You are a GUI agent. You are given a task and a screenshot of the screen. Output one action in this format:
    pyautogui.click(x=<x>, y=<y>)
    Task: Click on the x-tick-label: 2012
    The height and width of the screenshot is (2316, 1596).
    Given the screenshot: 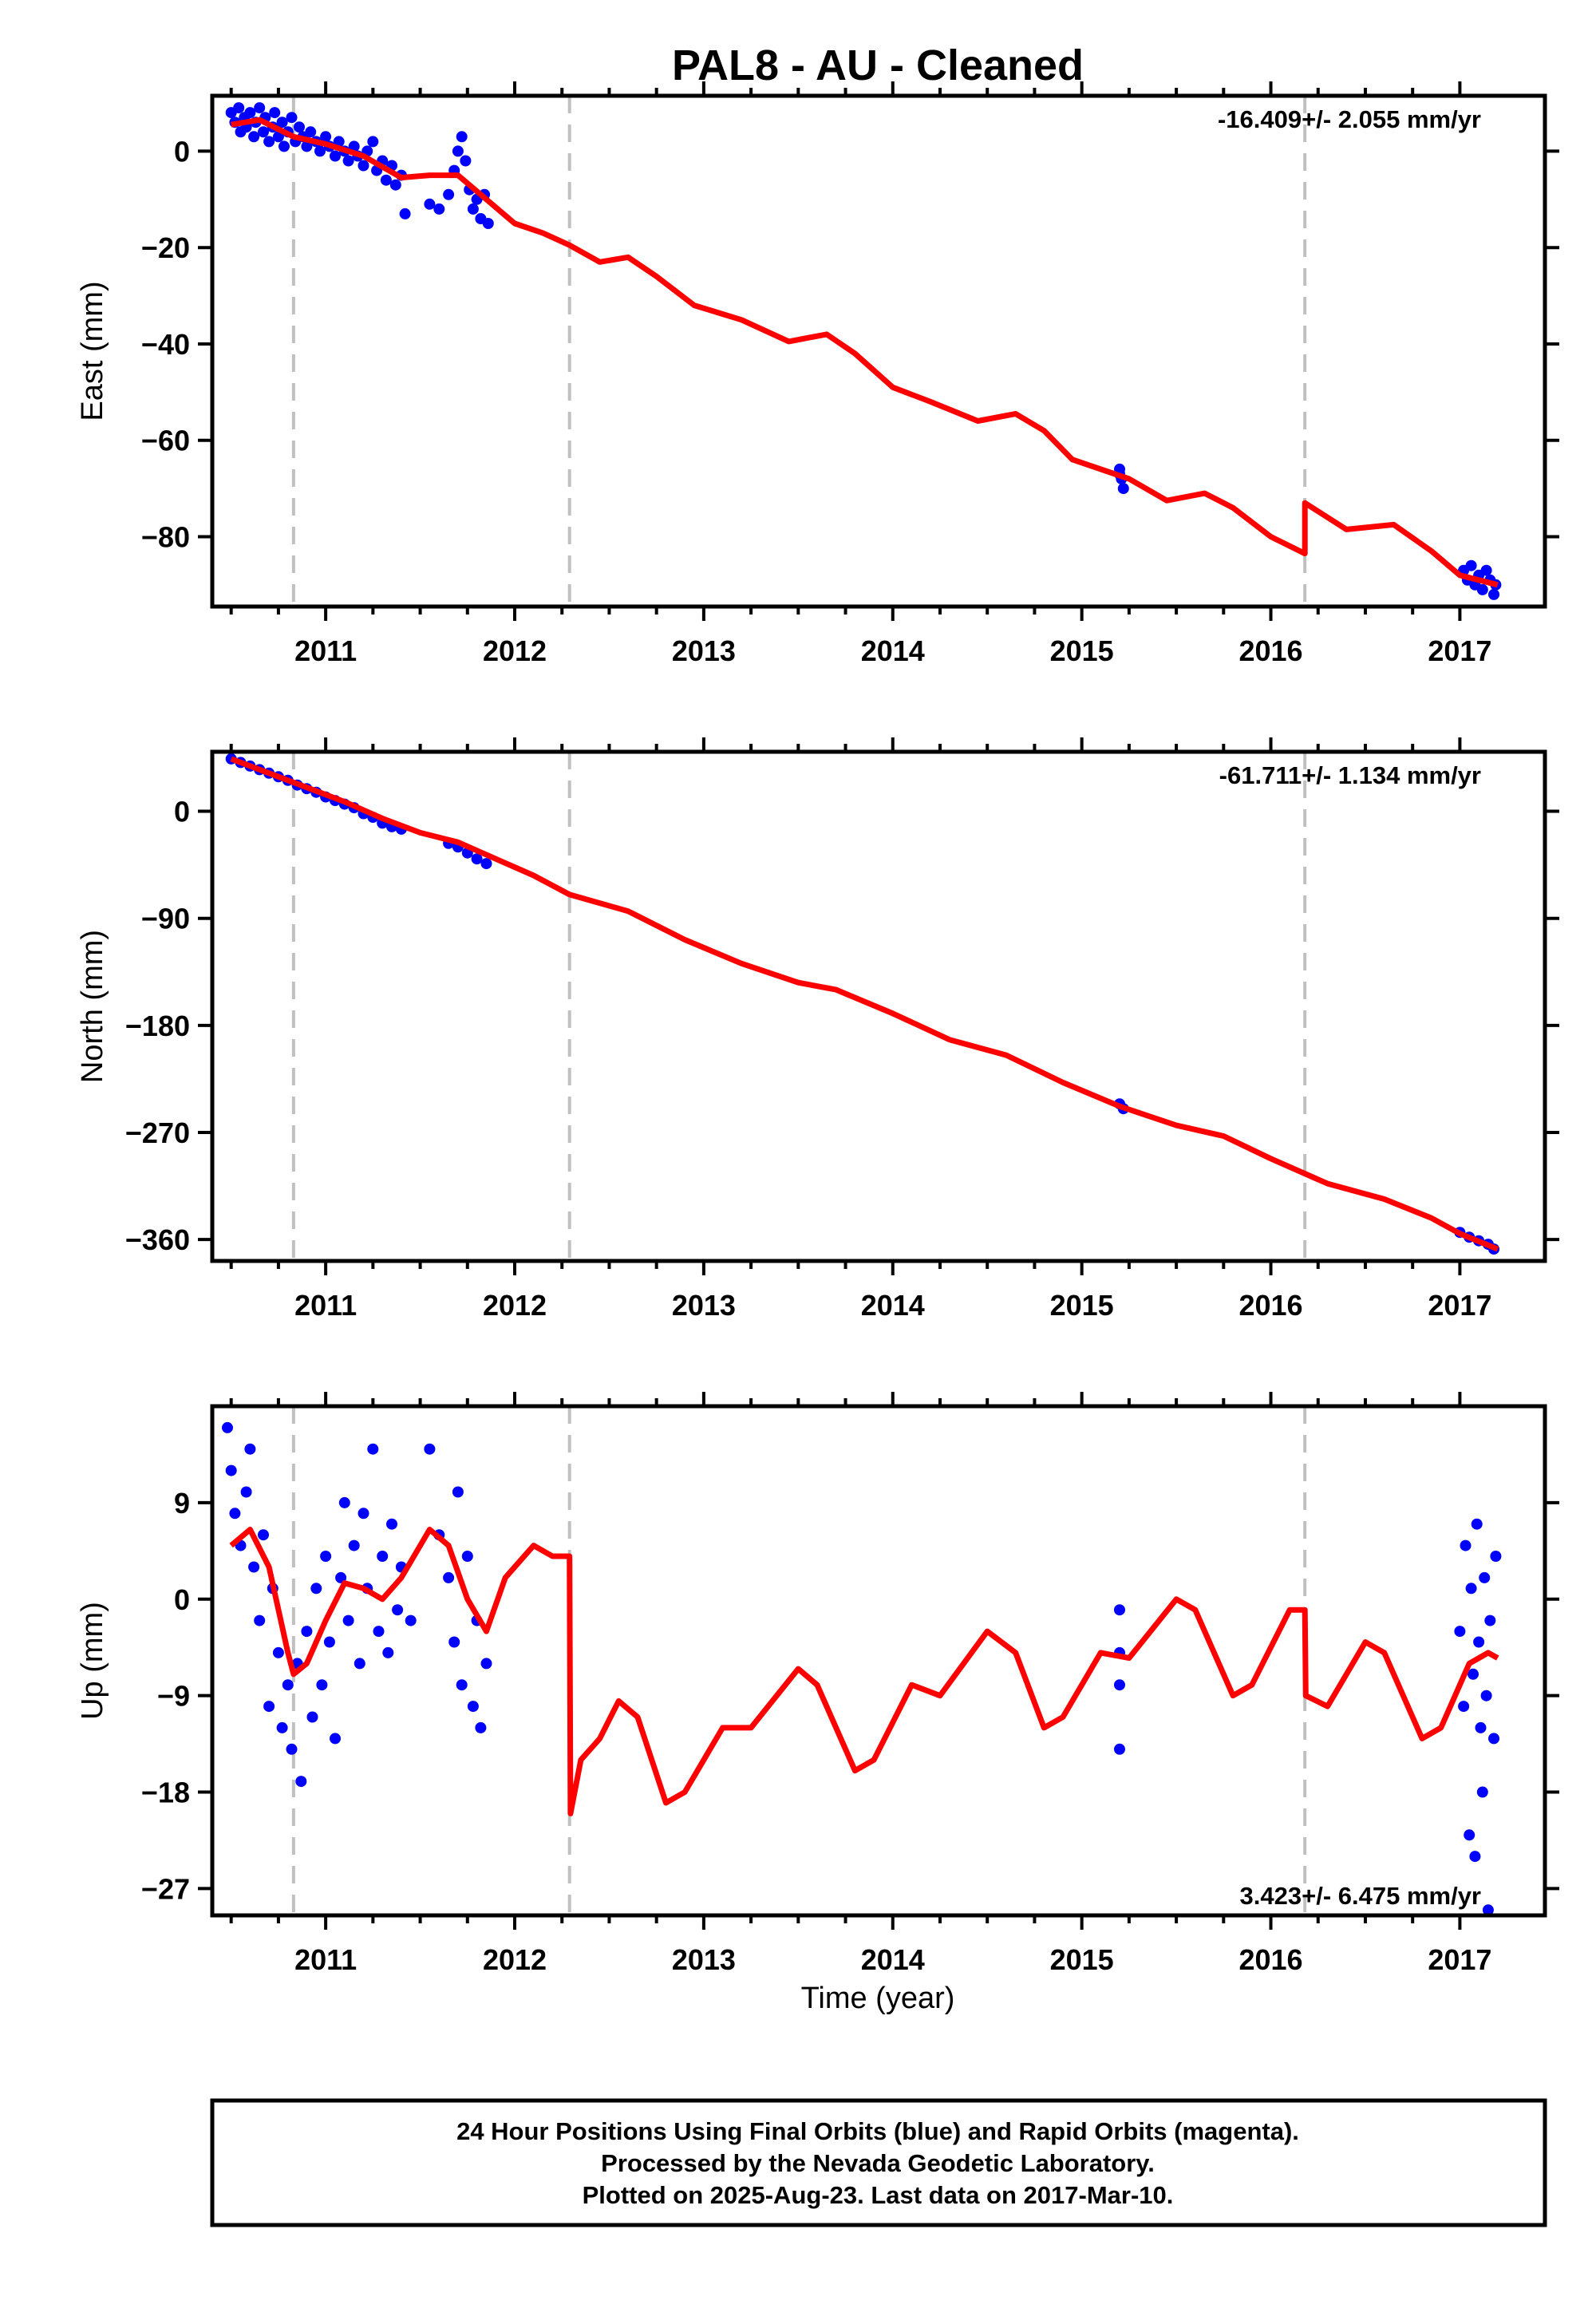 What is the action you would take?
    pyautogui.click(x=515, y=1305)
    